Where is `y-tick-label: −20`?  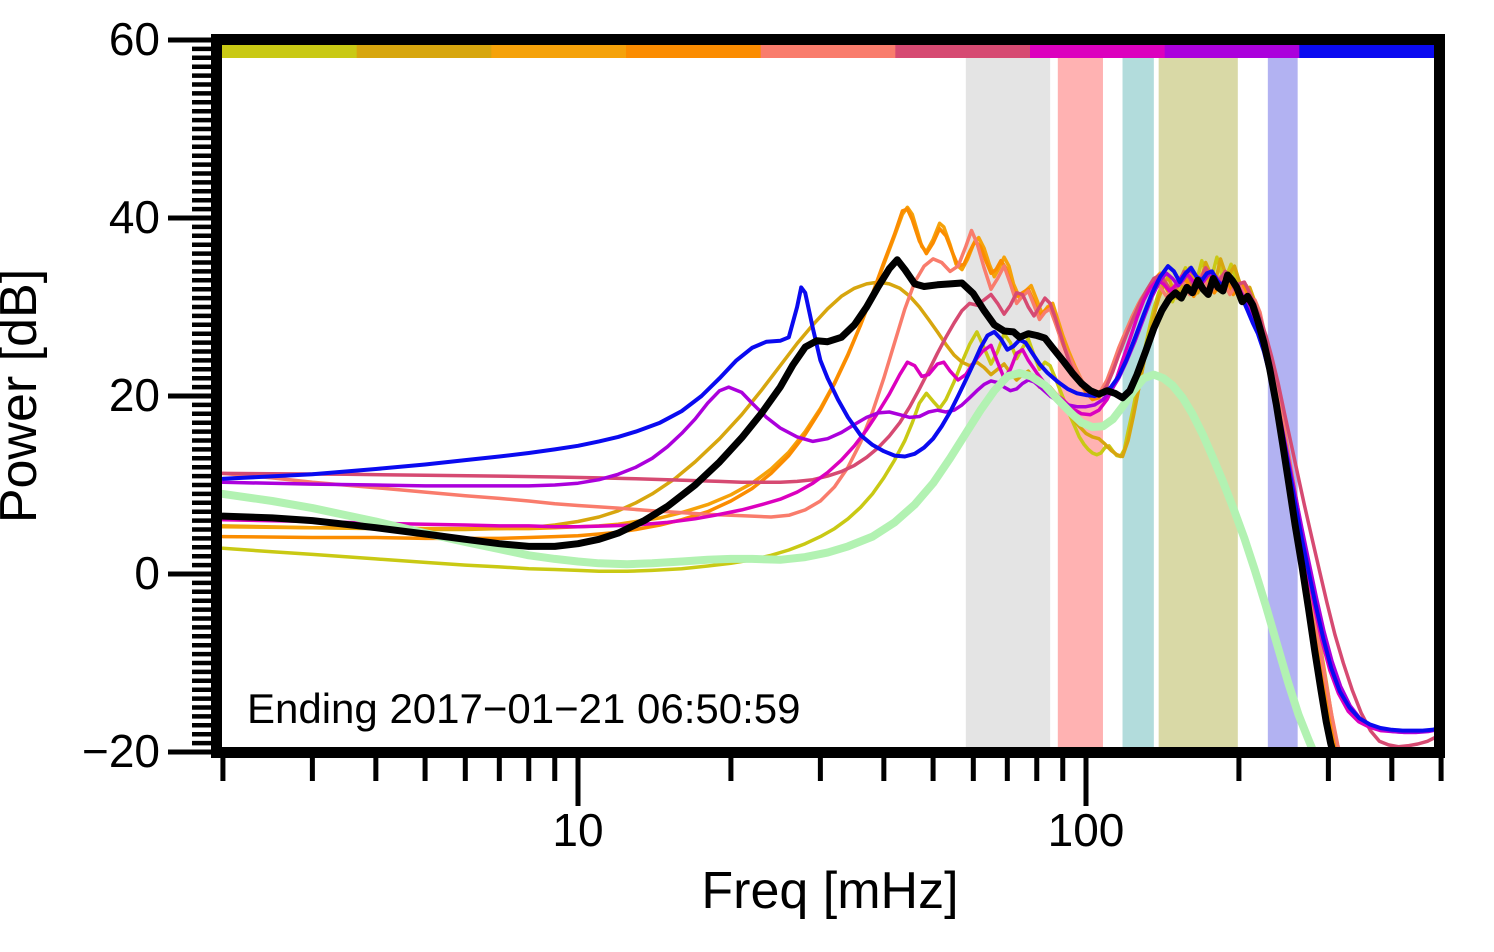
y-tick-label: −20 is located at coordinates (121, 751).